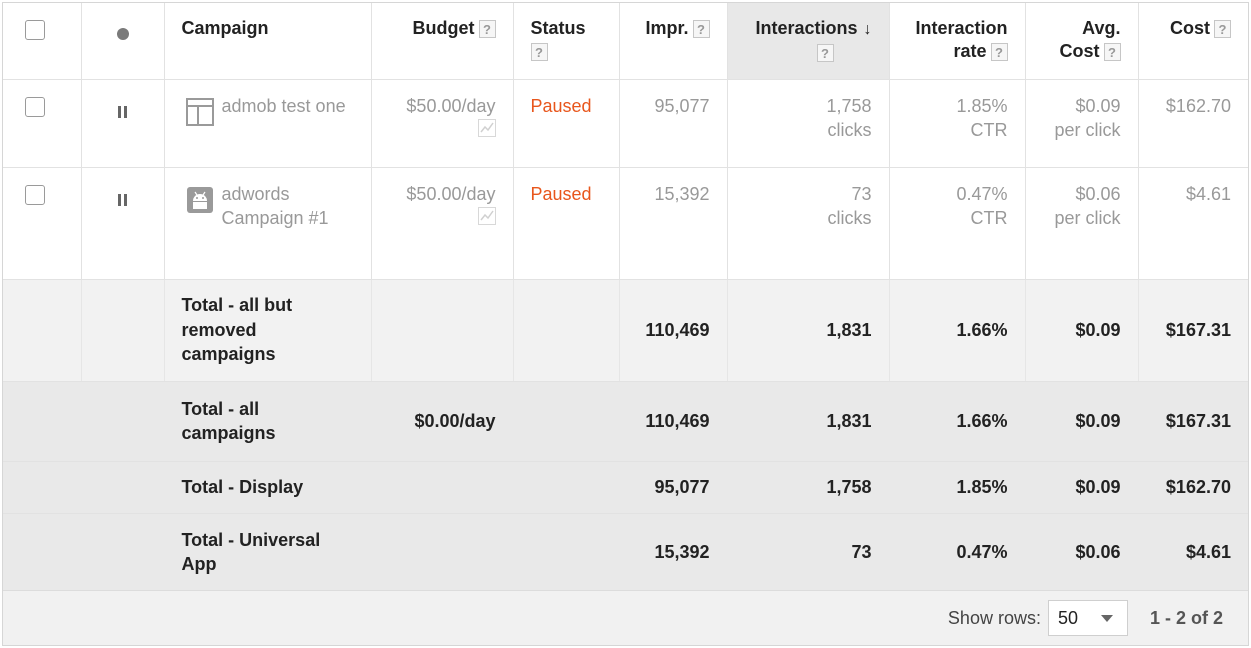 The width and height of the screenshot is (1251, 648). I want to click on display-icon, so click(199, 111).